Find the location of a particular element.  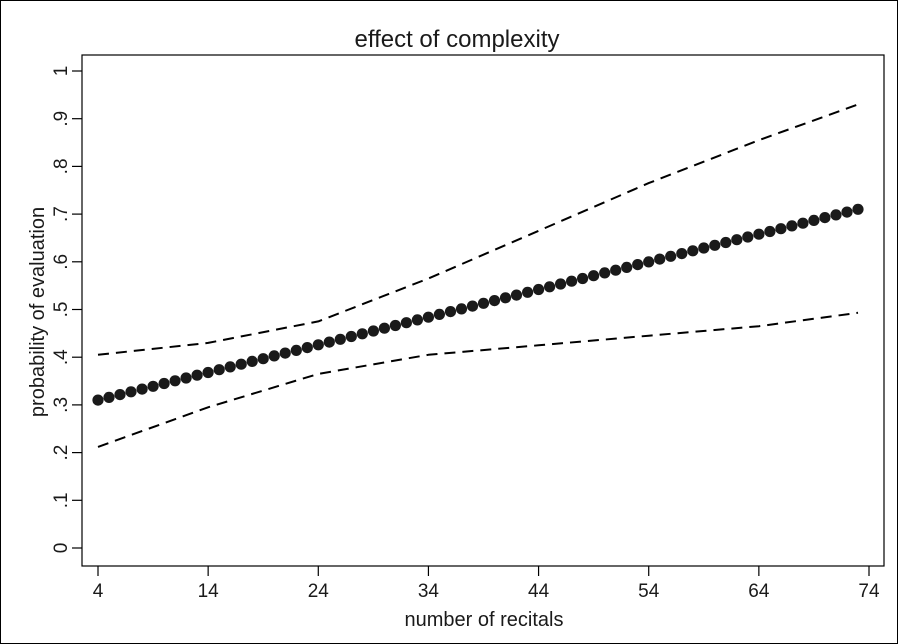

y-tick-label: .5 is located at coordinates (61, 310).